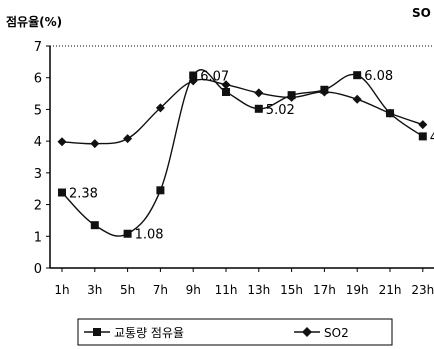 This screenshot has height=349, width=434. I want to click on x-tick-label: 9h, so click(193, 290).